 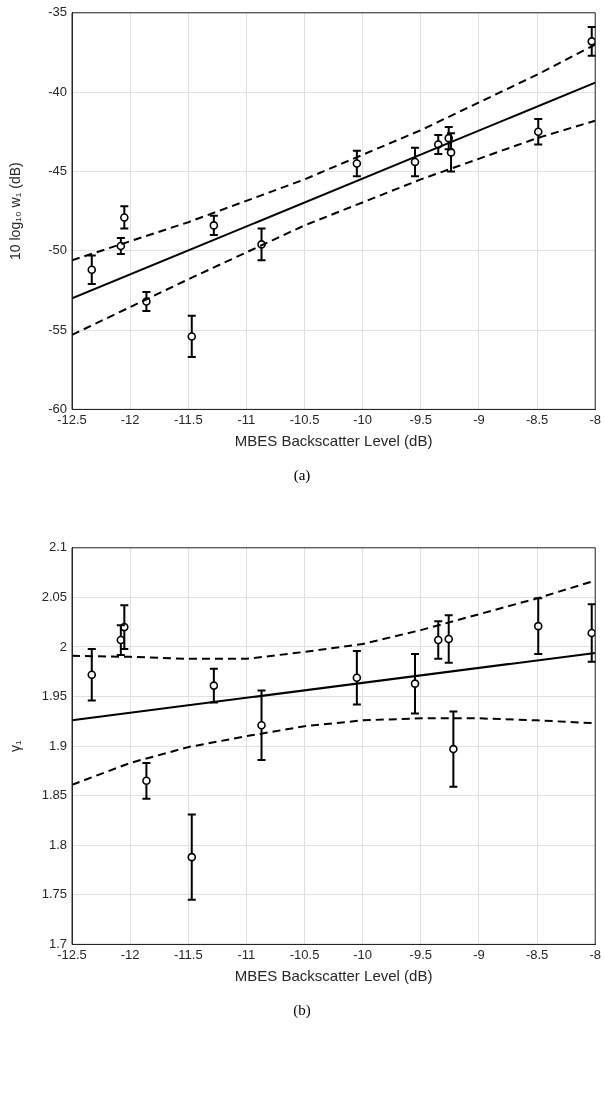 I want to click on y-axis-title: γ₁, so click(x=15, y=745).